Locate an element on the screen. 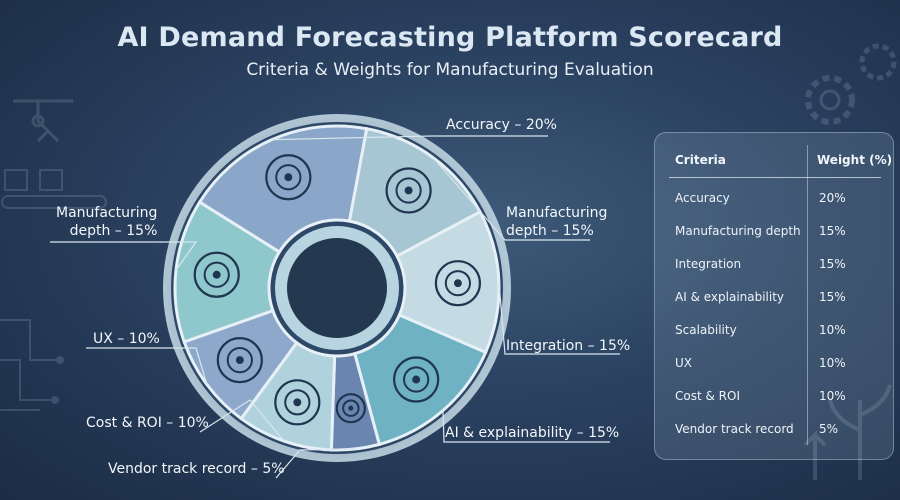  award-ribbon-icon is located at coordinates (350, 408).